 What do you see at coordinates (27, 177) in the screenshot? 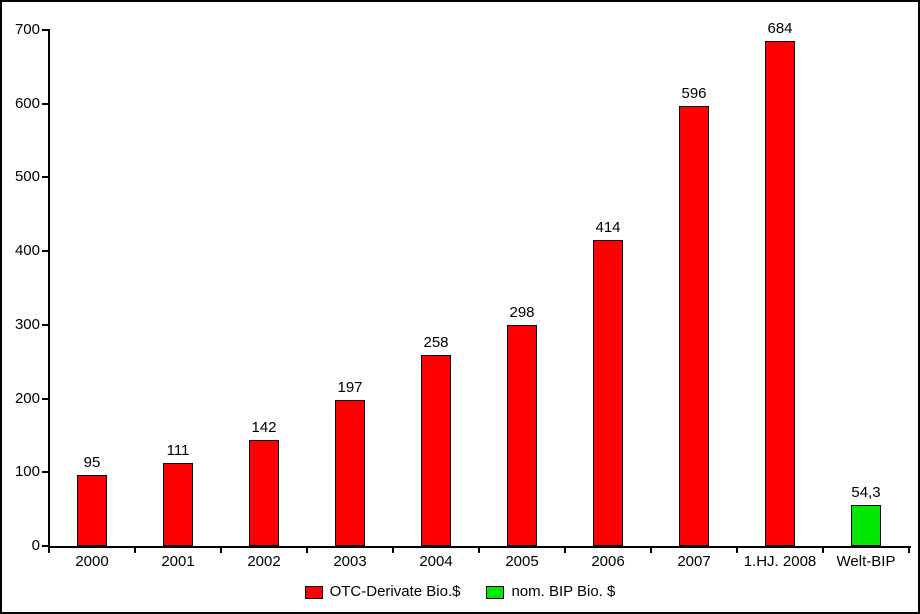
I see `y-tick-label: 500` at bounding box center [27, 177].